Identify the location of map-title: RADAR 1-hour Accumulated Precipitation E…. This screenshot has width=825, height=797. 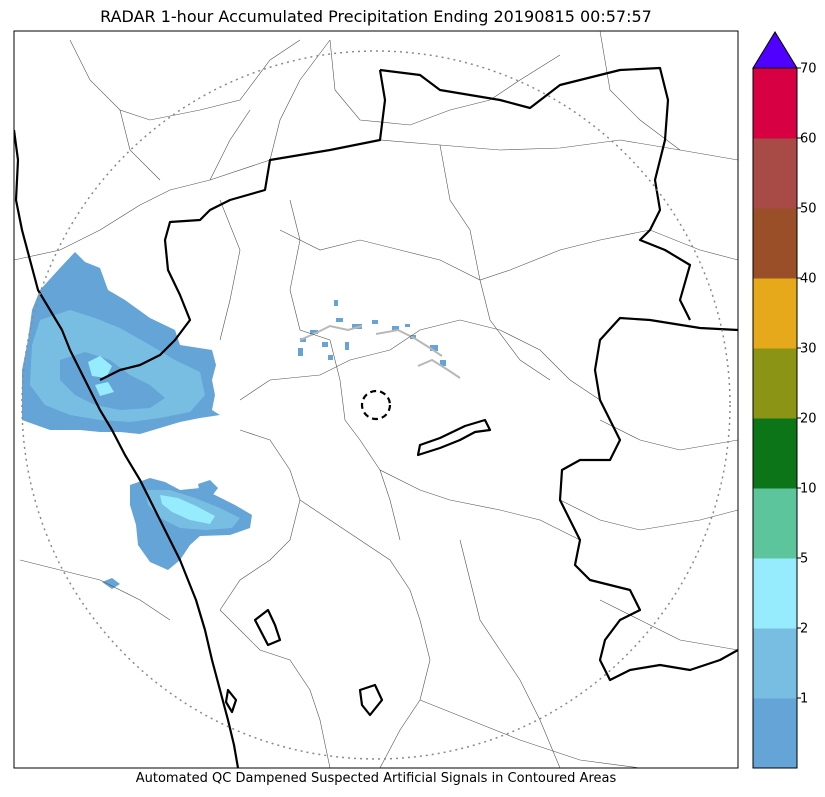
(376, 16).